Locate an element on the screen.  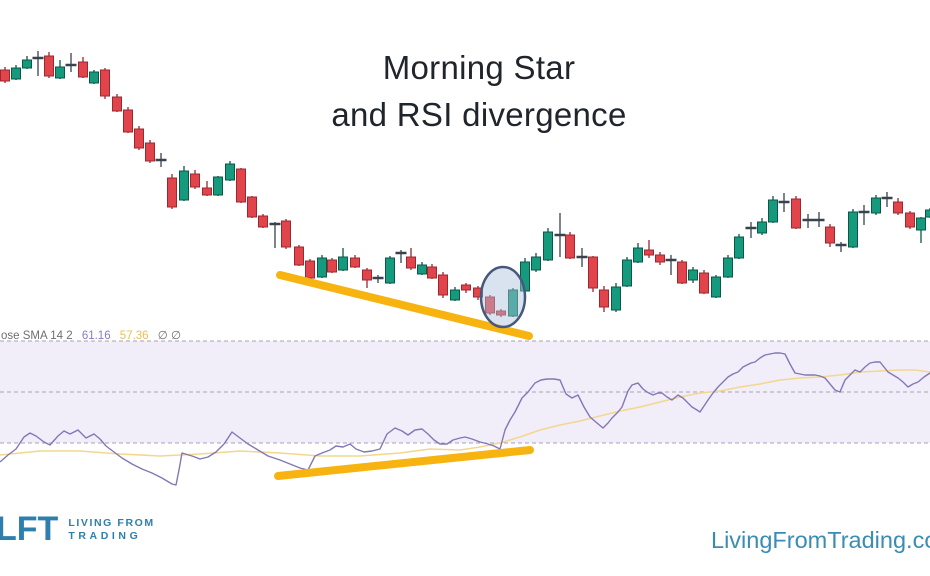
rsi-sma-value: 57.36 is located at coordinates (134, 336).